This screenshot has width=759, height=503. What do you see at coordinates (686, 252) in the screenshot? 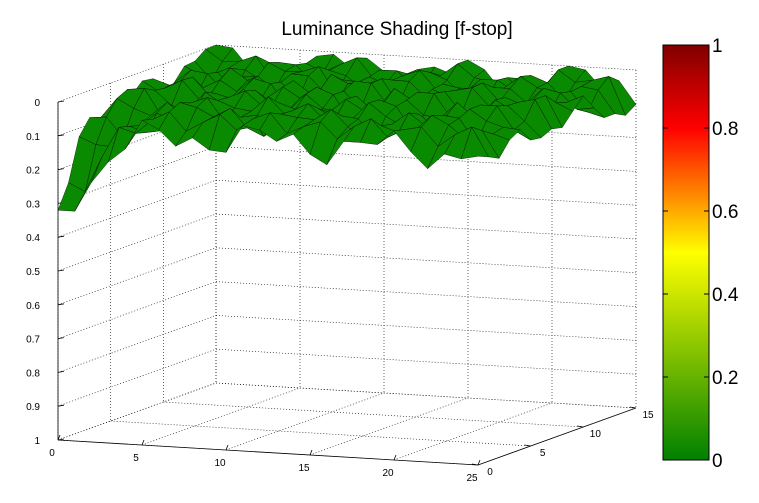
I see `colorbar-gradient` at bounding box center [686, 252].